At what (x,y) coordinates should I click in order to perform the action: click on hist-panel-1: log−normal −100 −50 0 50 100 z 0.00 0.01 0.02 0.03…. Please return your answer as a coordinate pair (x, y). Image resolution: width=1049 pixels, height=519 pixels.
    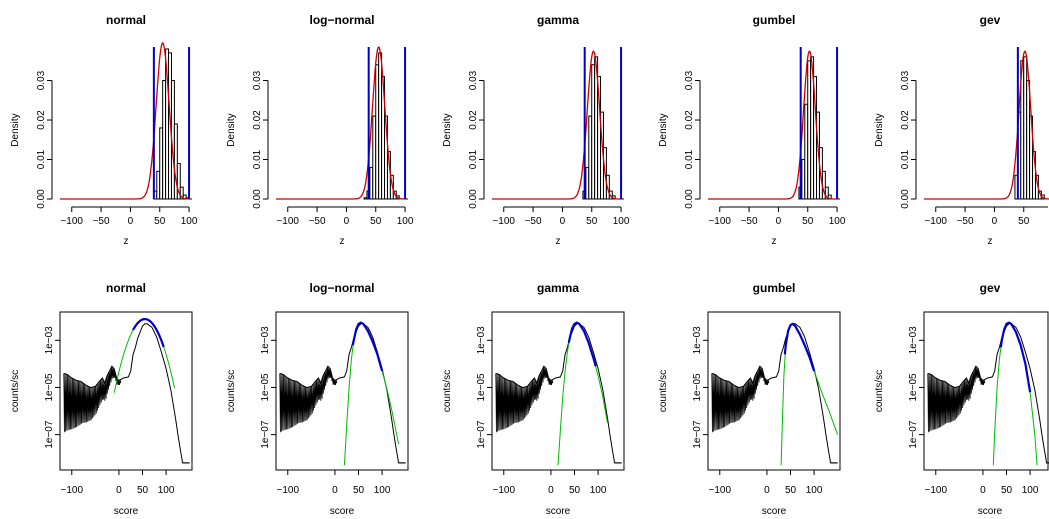
    Looking at the image, I should click on (320, 130).